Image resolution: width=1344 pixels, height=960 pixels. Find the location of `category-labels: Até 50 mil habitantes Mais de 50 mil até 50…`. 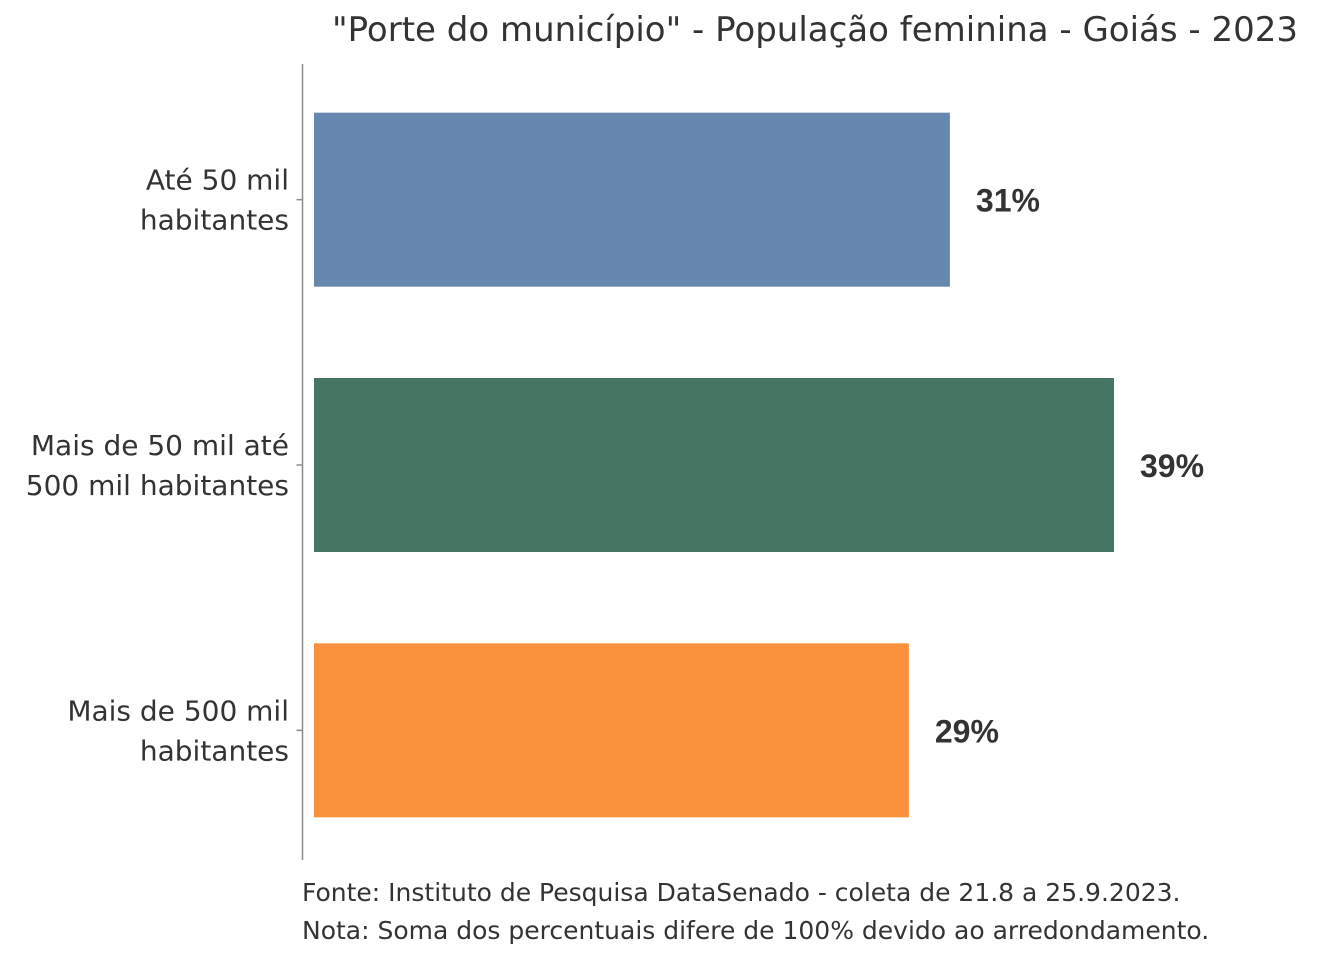

category-labels: Até 50 mil habitantes Mais de 50 mil até 50… is located at coordinates (157, 466).